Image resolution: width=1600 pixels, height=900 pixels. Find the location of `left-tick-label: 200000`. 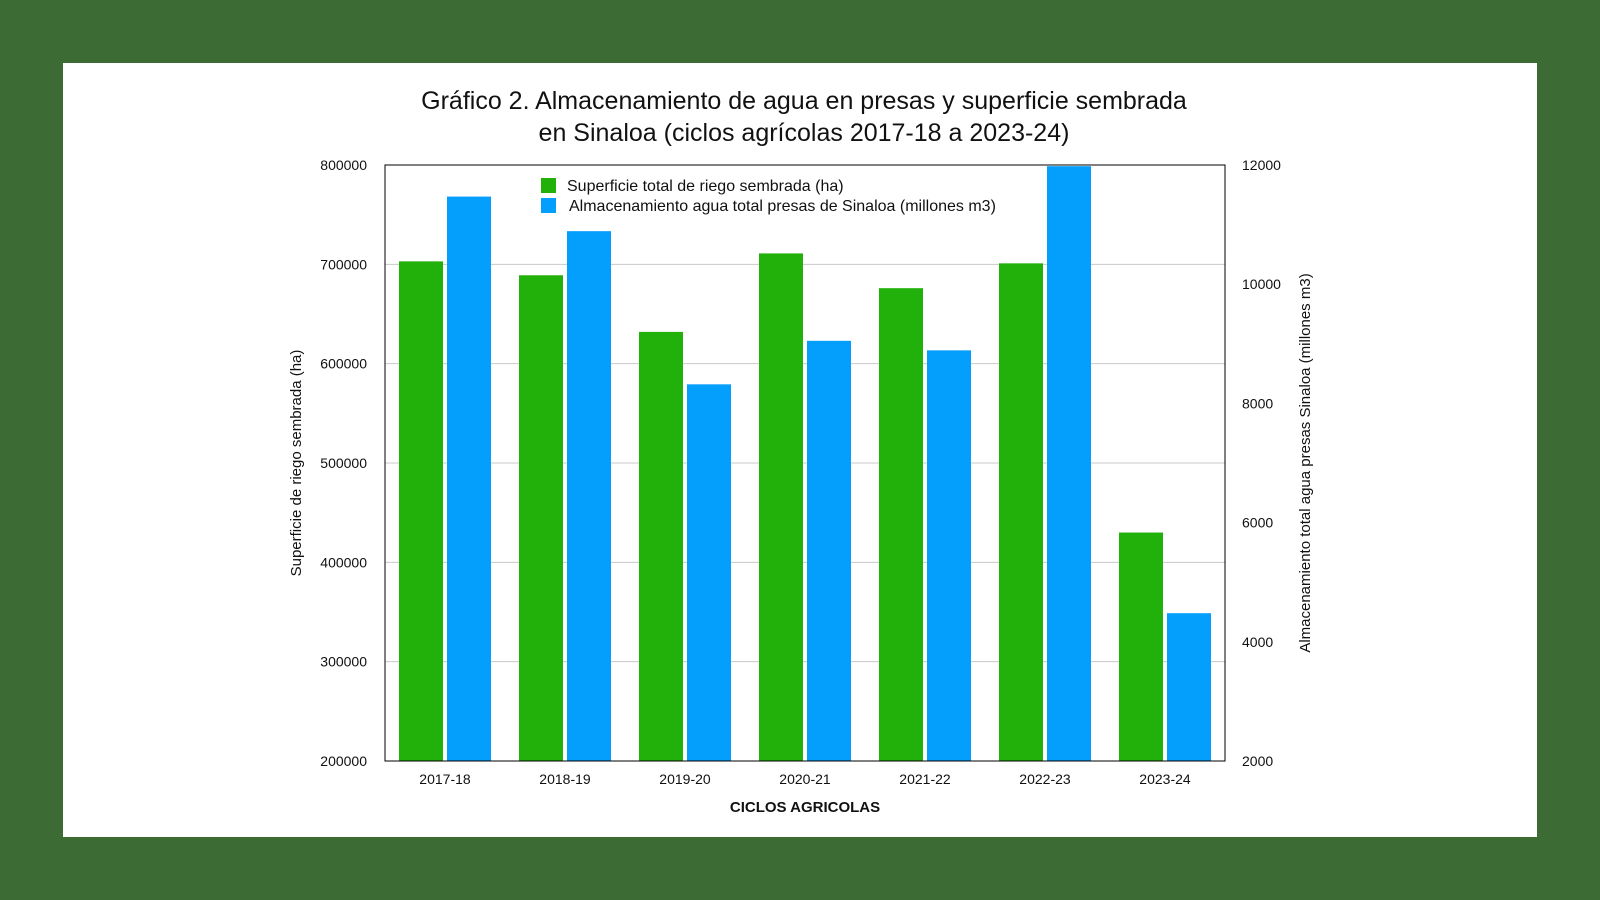

left-tick-label: 200000 is located at coordinates (343, 761).